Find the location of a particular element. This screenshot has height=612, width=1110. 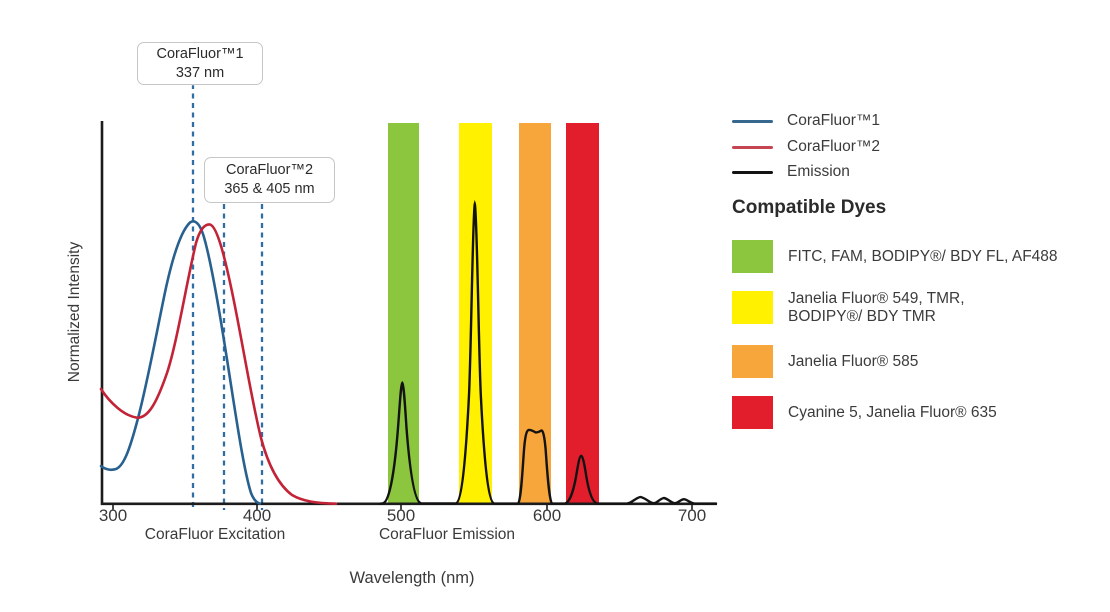

x-tick-600: 600 is located at coordinates (547, 515).